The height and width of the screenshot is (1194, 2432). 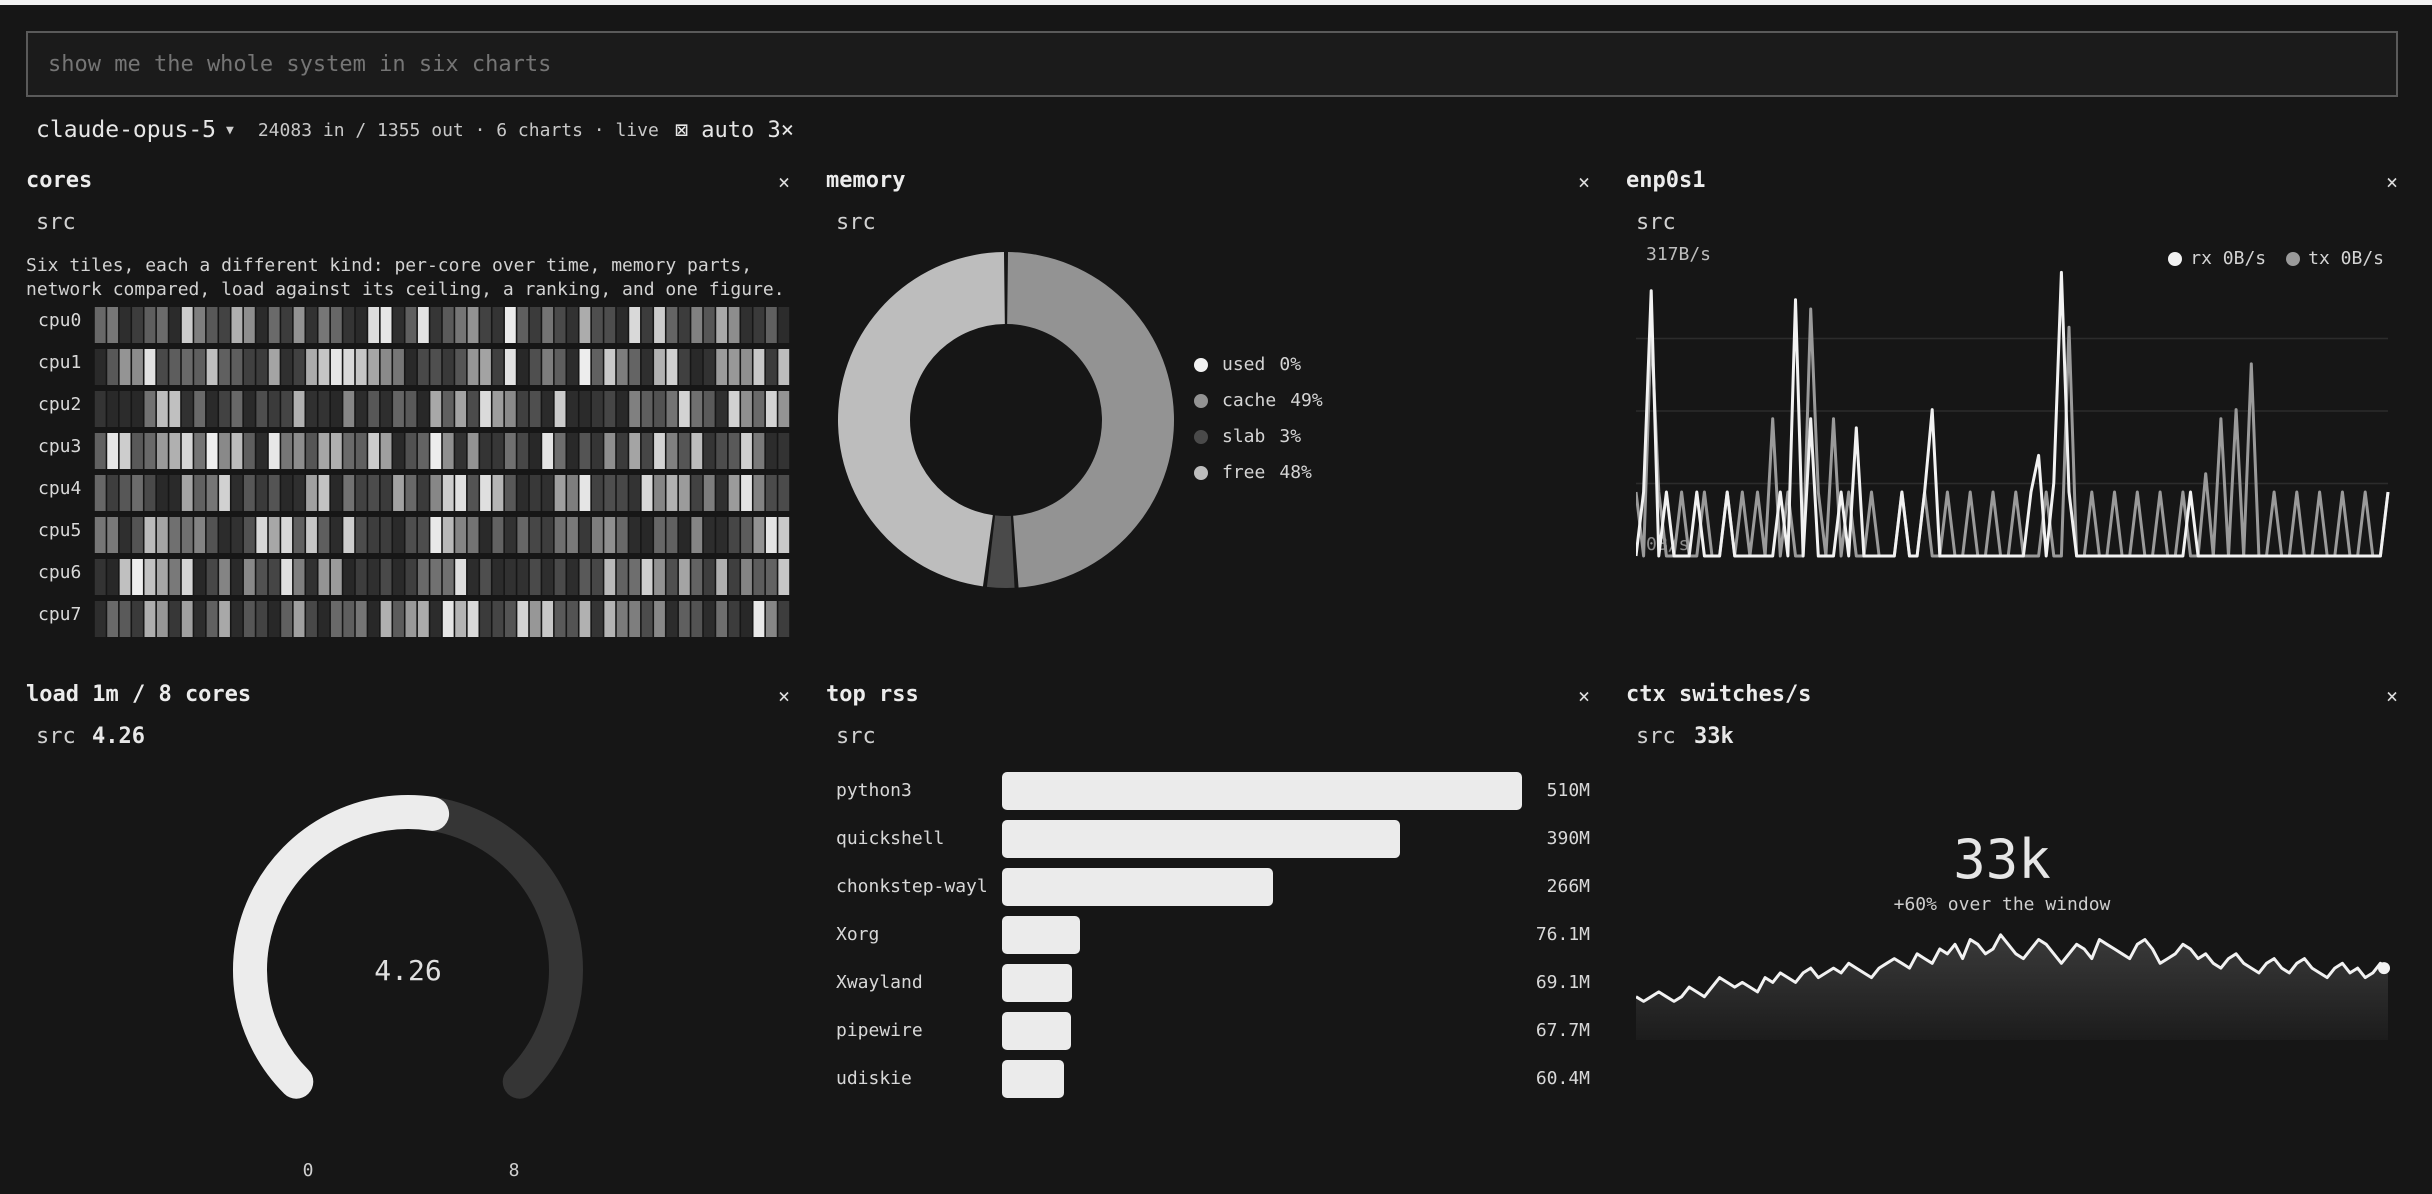 I want to click on legend-pct: 48%, so click(x=1295, y=472).